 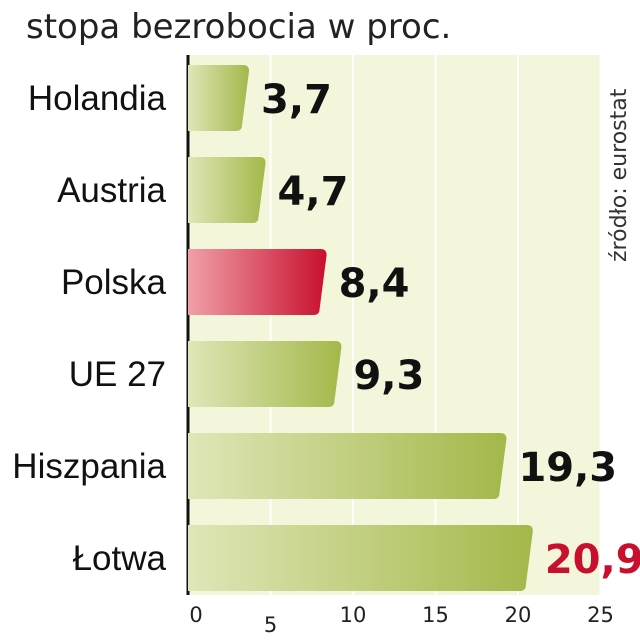 What do you see at coordinates (374, 284) in the screenshot?
I see `value-label: 8,4` at bounding box center [374, 284].